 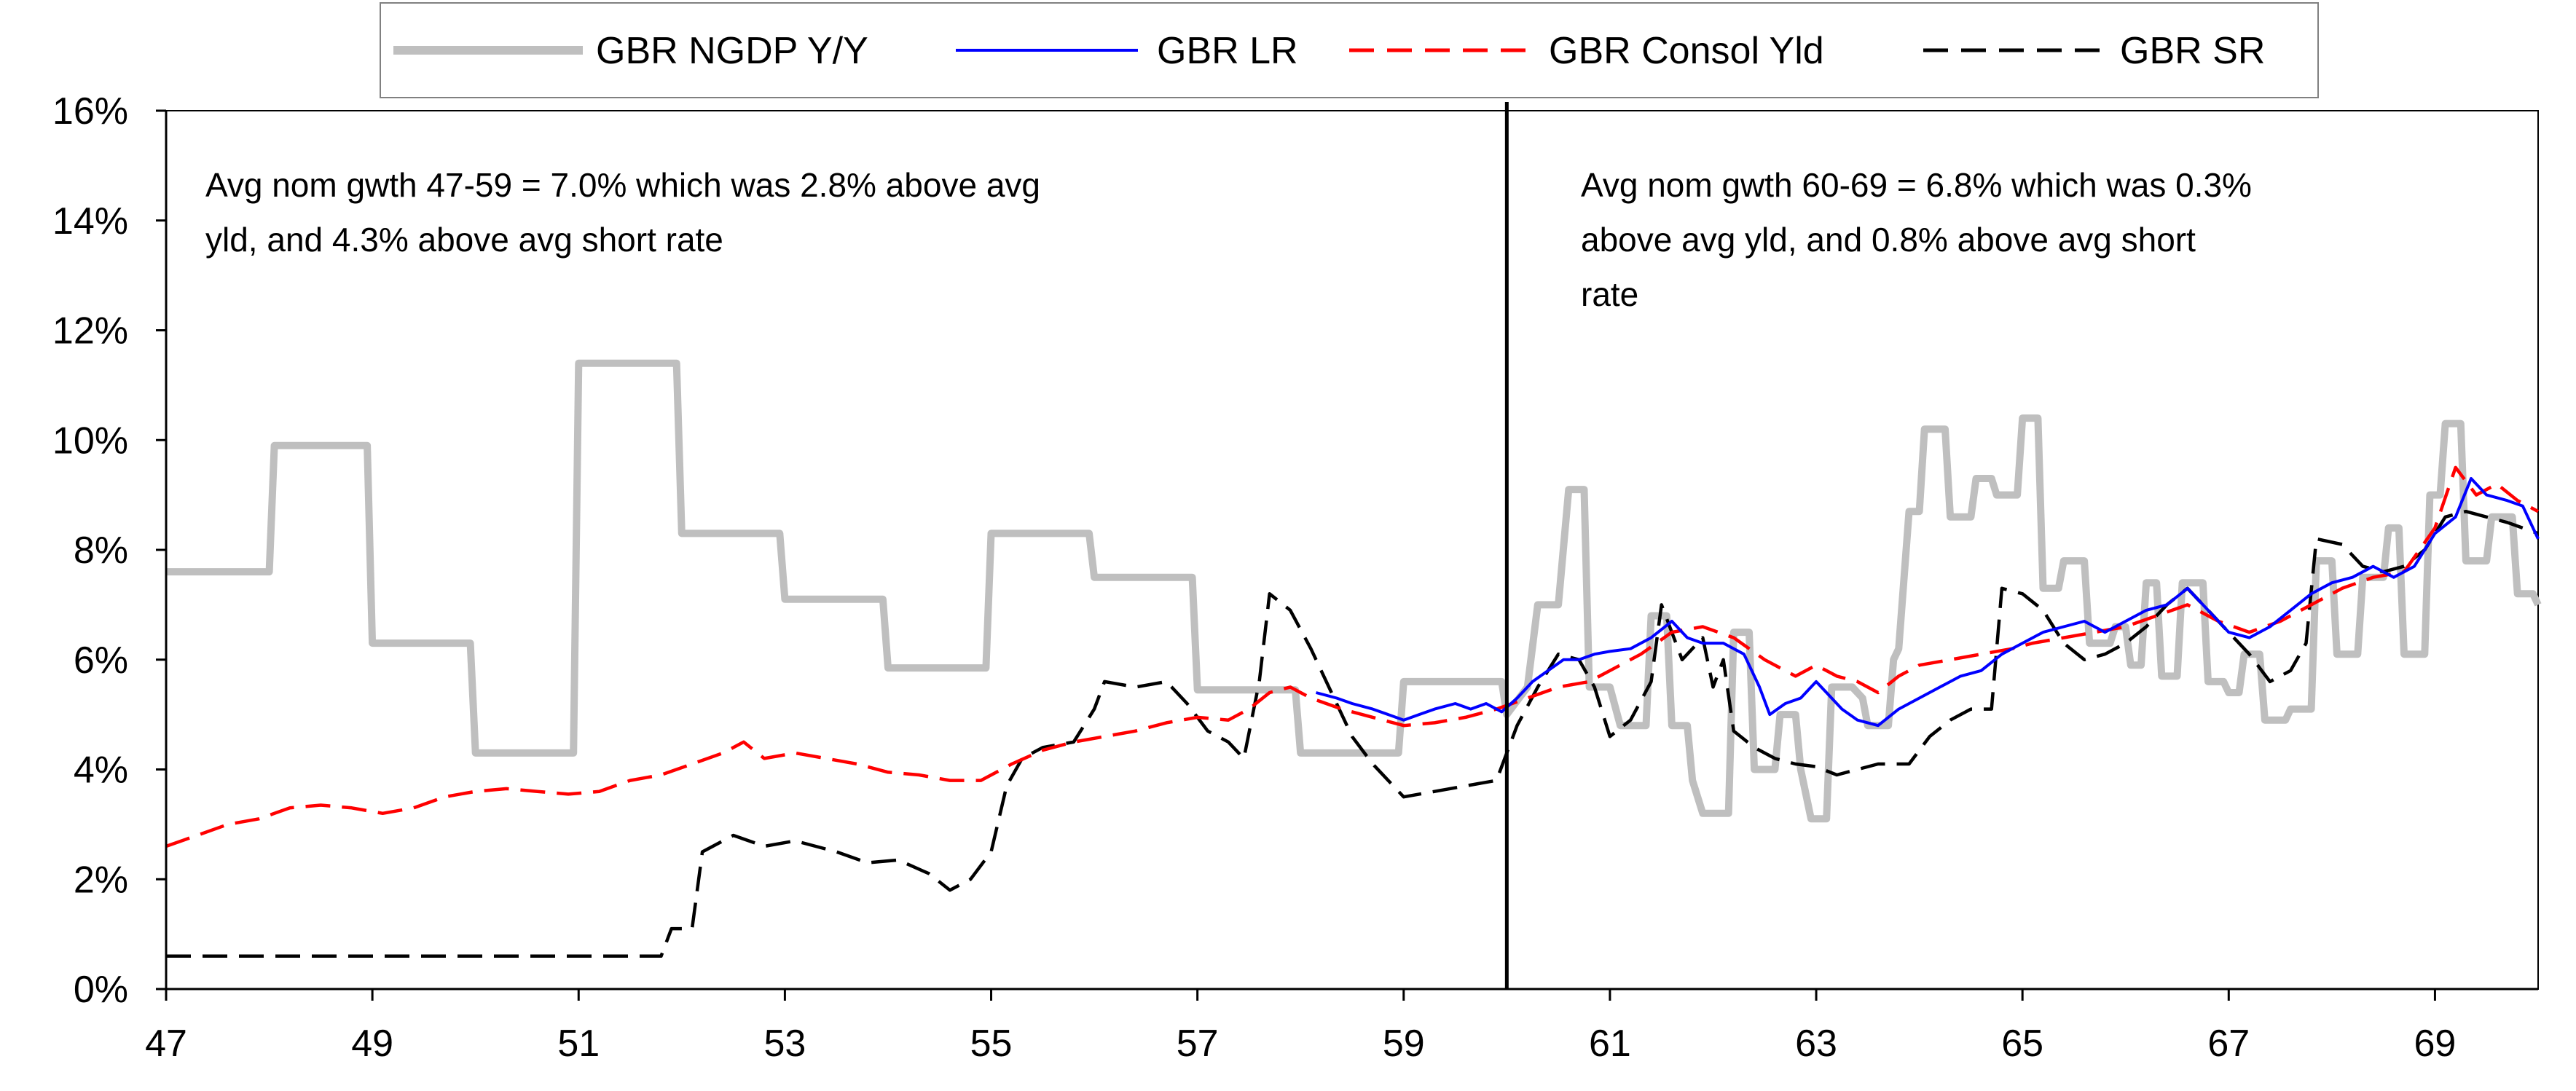 What do you see at coordinates (101, 990) in the screenshot?
I see `y-tick-label: 0%` at bounding box center [101, 990].